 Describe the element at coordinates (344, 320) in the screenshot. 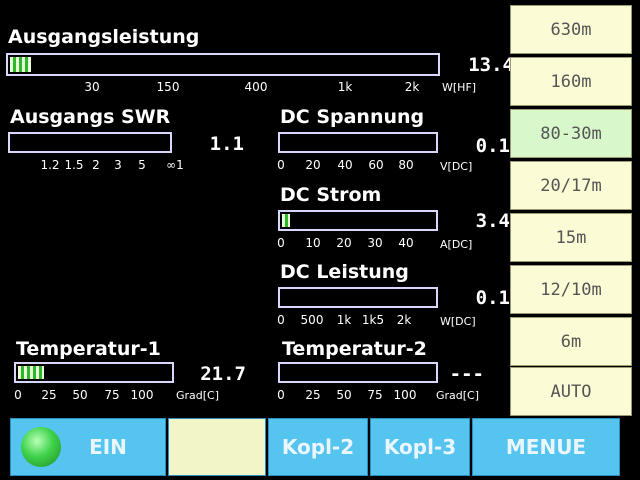

I see `dc-leistung-tick: 1k` at that location.